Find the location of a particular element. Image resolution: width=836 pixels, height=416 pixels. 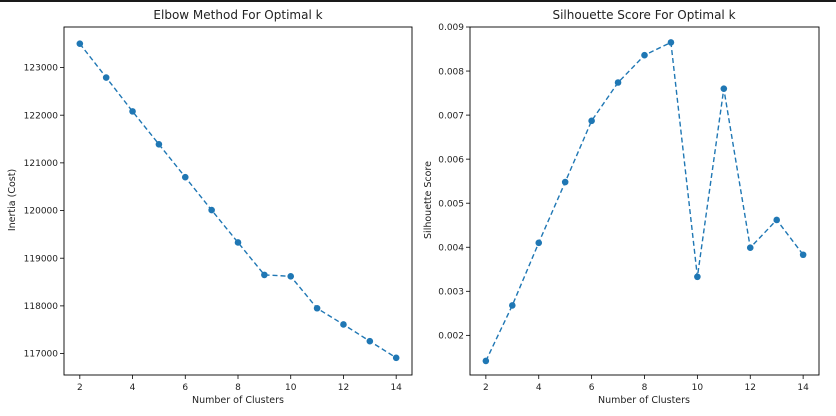

elbow-xtick-label: 12 is located at coordinates (343, 388).